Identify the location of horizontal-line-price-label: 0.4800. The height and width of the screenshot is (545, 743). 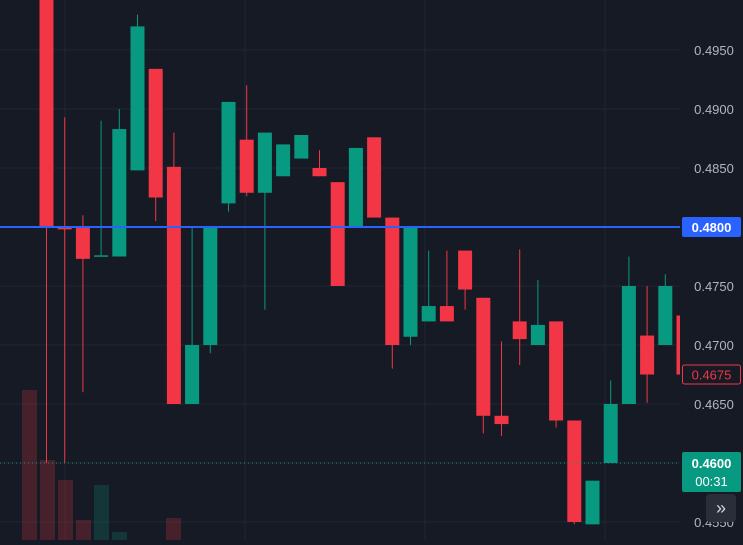
(712, 227).